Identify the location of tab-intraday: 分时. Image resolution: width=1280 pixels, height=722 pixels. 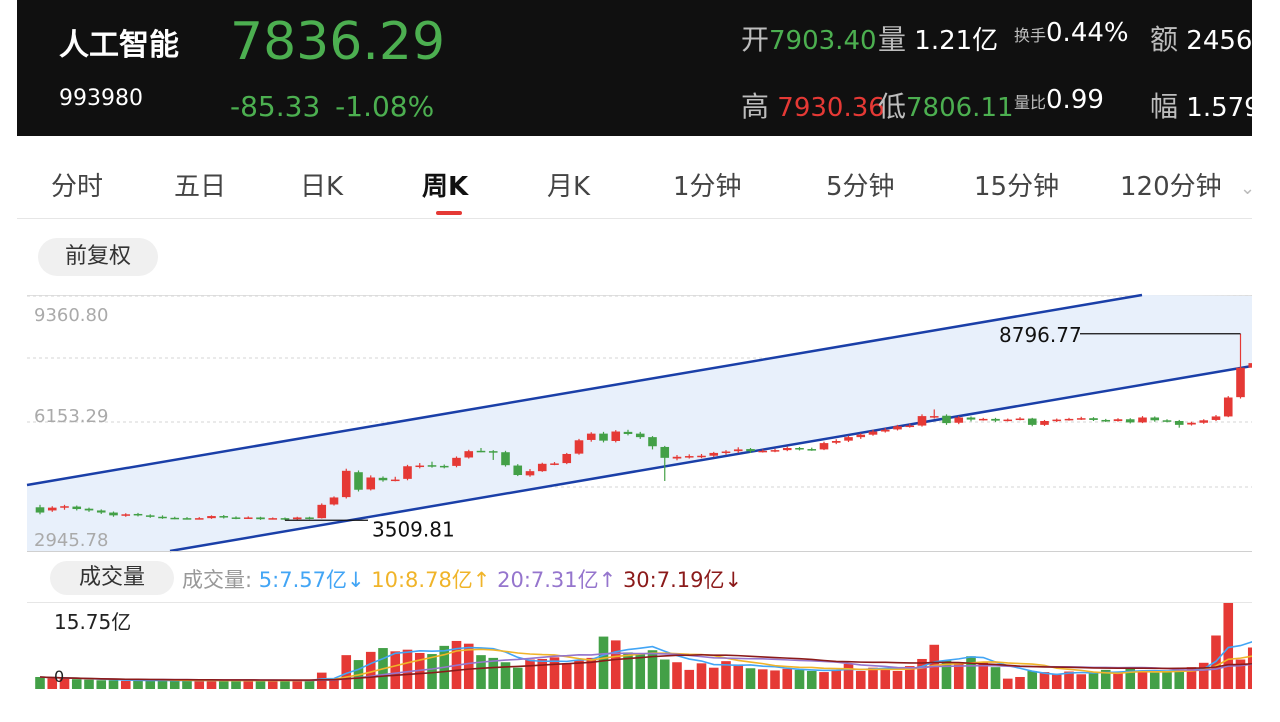
(77, 187).